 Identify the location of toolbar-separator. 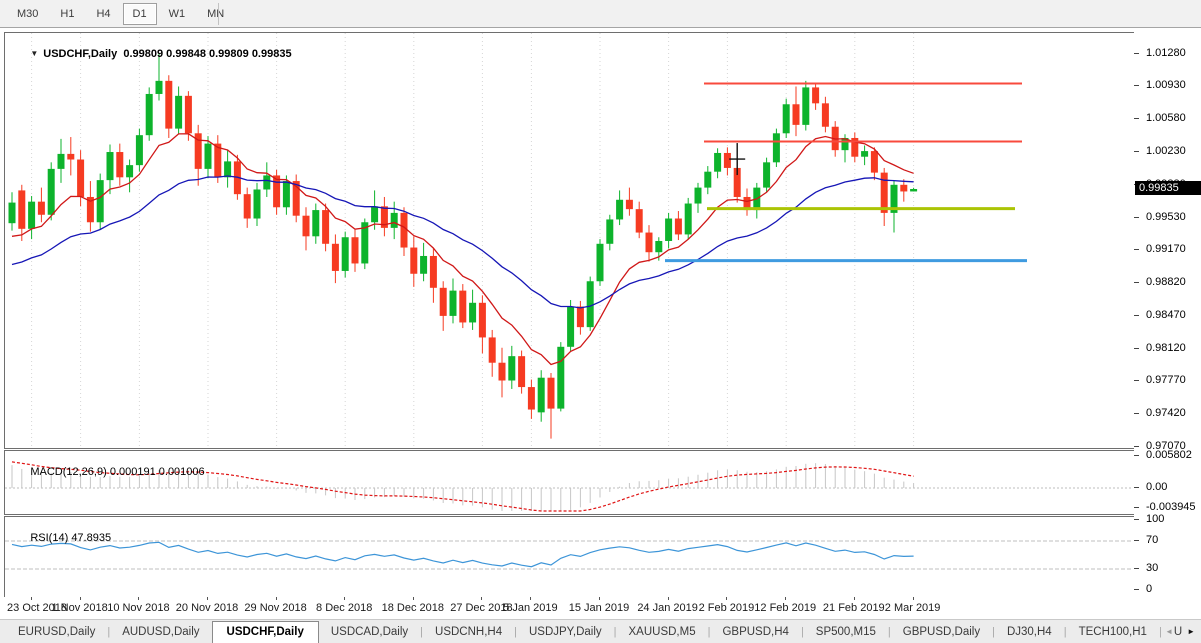
(218, 14).